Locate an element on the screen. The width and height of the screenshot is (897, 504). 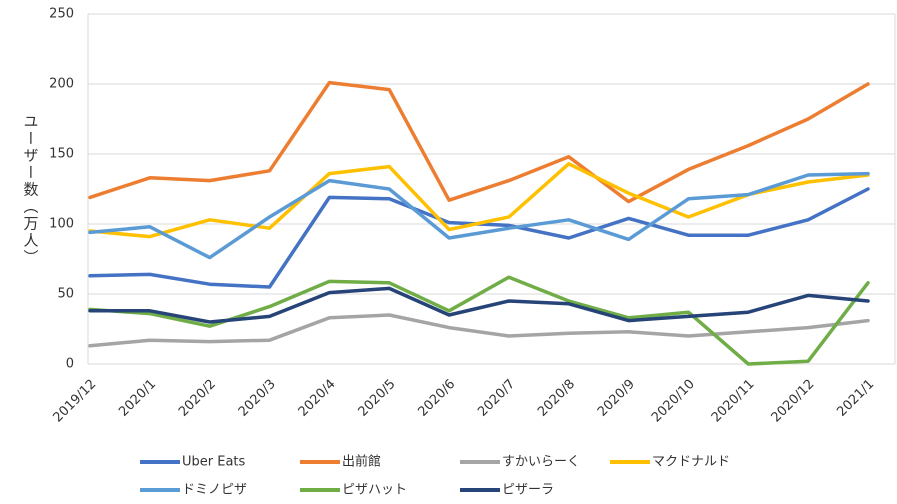
legend-label: ピザハット is located at coordinates (374, 490).